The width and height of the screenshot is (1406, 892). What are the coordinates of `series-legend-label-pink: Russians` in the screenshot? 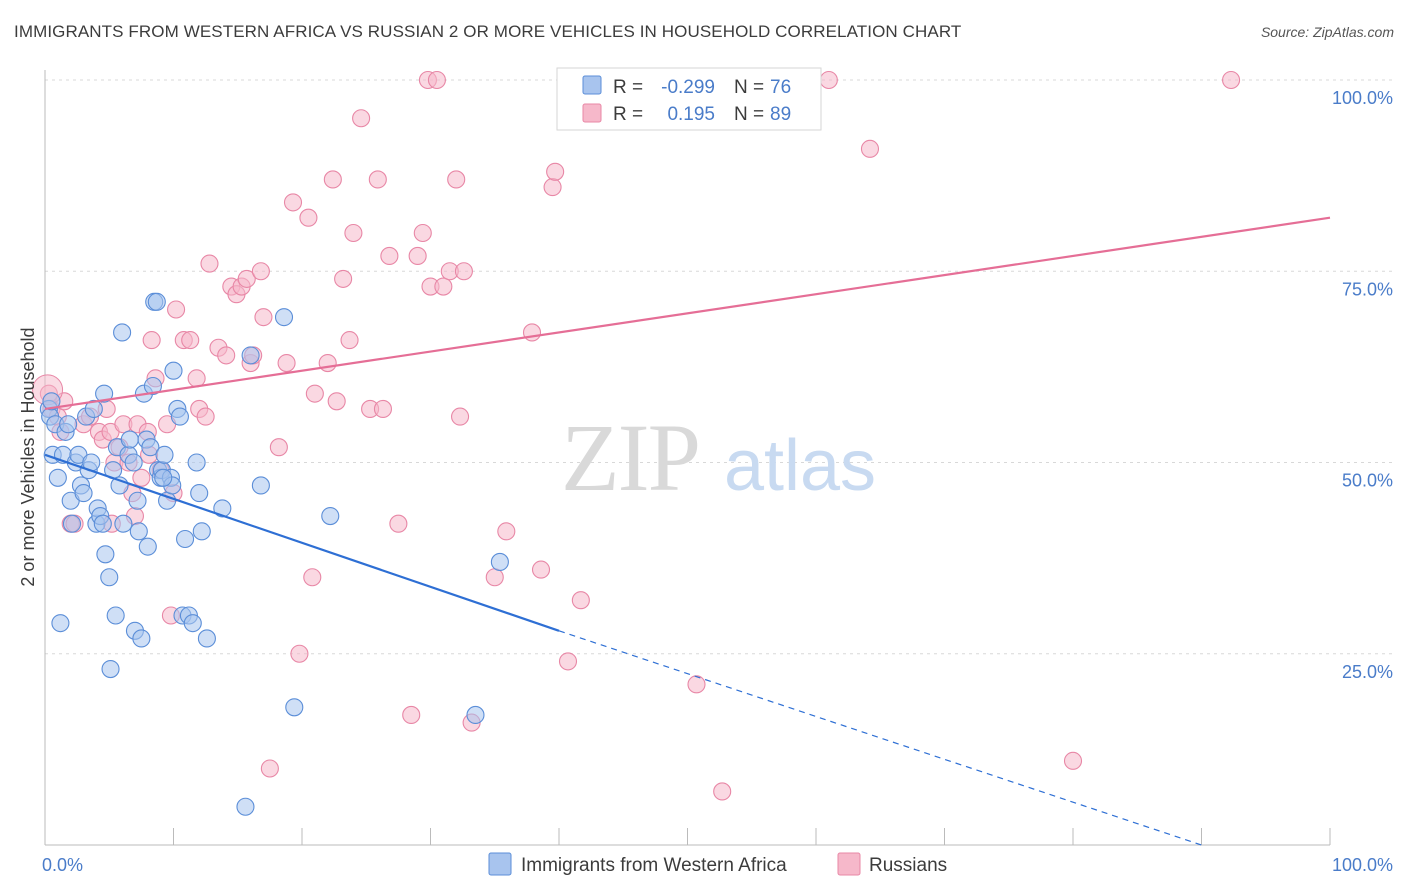 It's located at (908, 865).